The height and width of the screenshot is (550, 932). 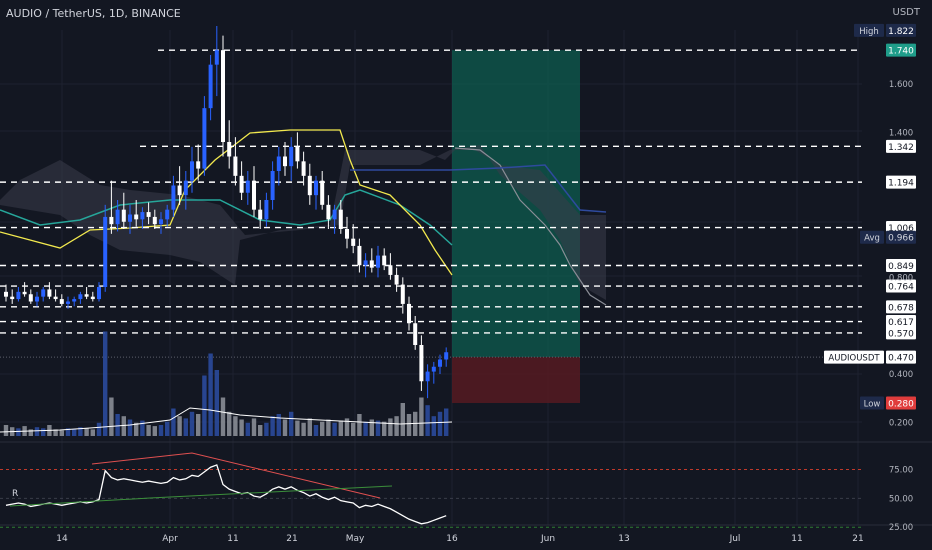 What do you see at coordinates (226, 420) in the screenshot?
I see `volume-ma` at bounding box center [226, 420].